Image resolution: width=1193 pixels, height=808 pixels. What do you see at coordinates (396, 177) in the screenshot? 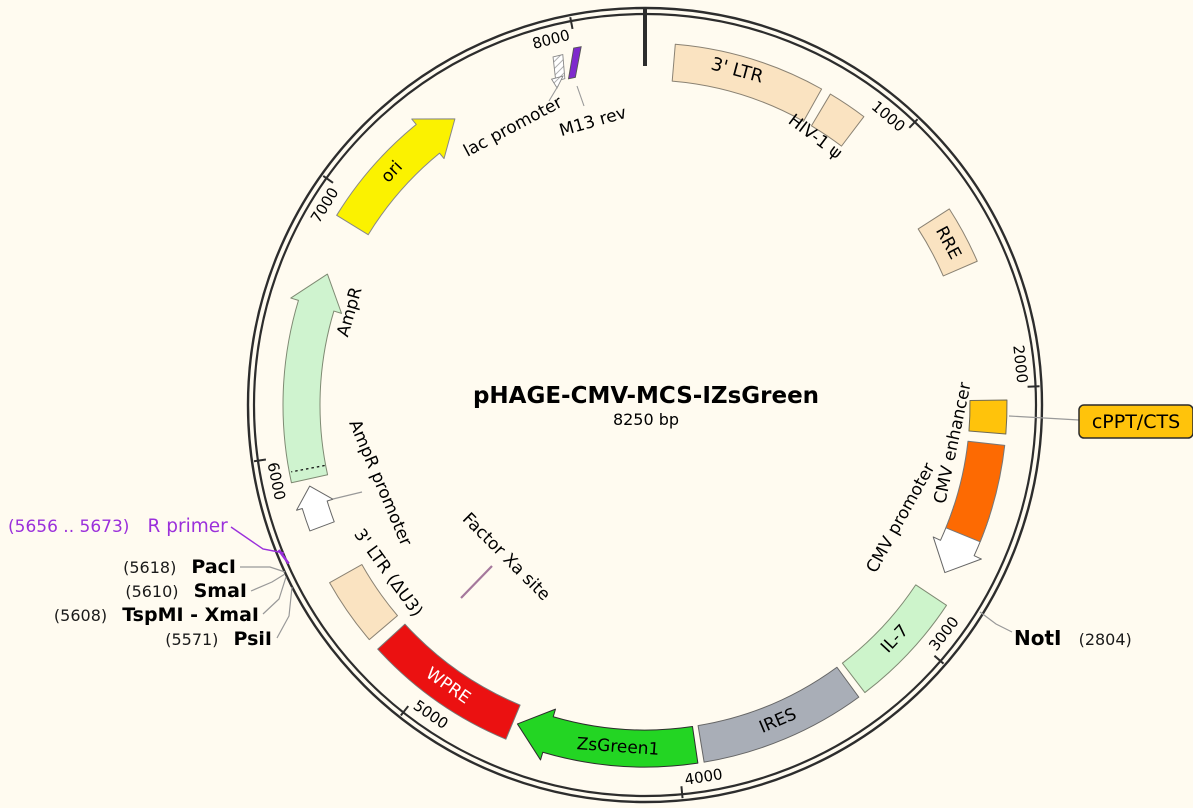
I see `feature-ori` at bounding box center [396, 177].